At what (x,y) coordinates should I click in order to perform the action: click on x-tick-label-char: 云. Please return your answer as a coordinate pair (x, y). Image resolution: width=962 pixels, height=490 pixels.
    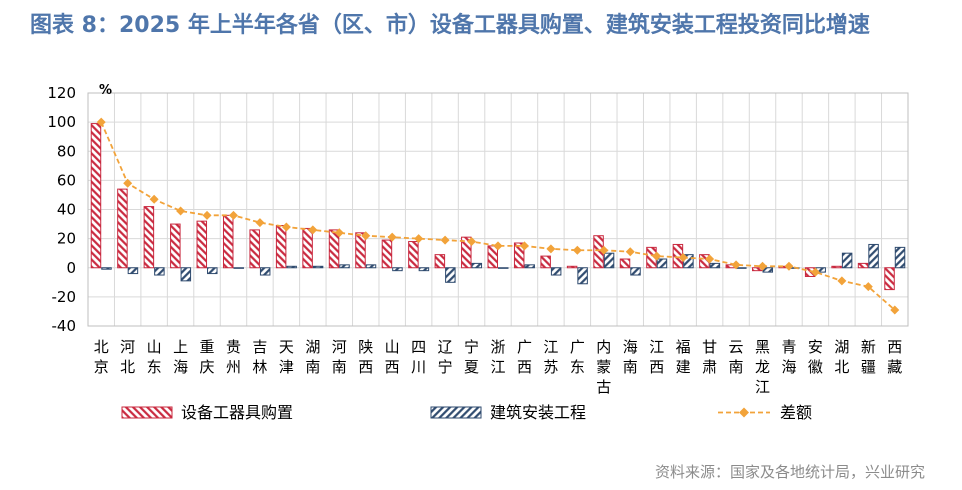
    Looking at the image, I should click on (736, 347).